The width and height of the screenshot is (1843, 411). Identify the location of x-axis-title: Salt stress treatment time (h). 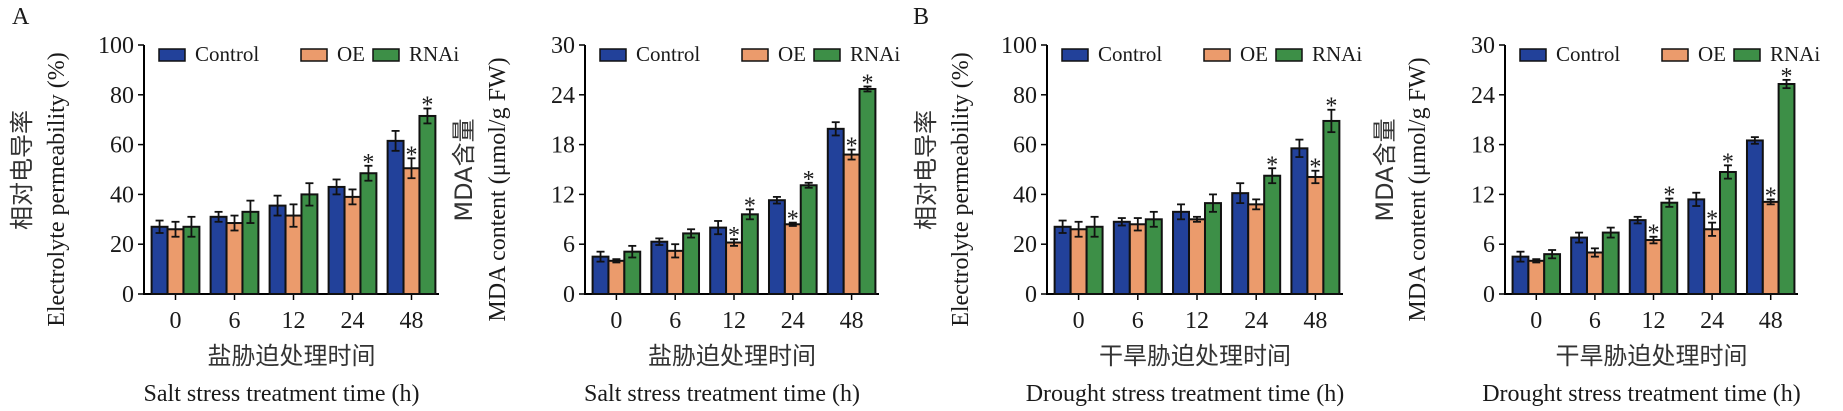
(282, 394).